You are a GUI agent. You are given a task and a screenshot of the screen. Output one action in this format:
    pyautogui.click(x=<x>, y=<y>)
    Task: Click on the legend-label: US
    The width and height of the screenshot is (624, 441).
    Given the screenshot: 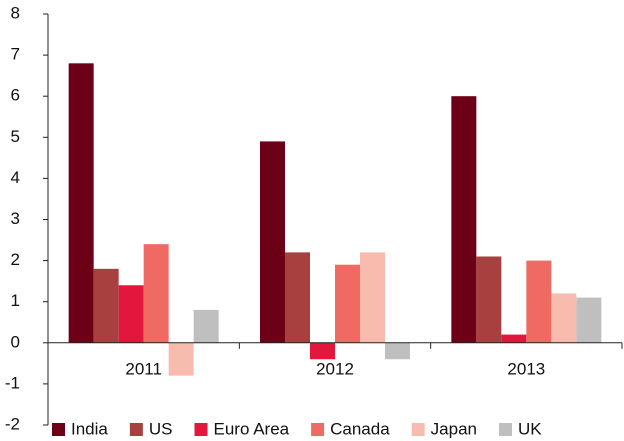 What is the action you would take?
    pyautogui.click(x=161, y=428)
    